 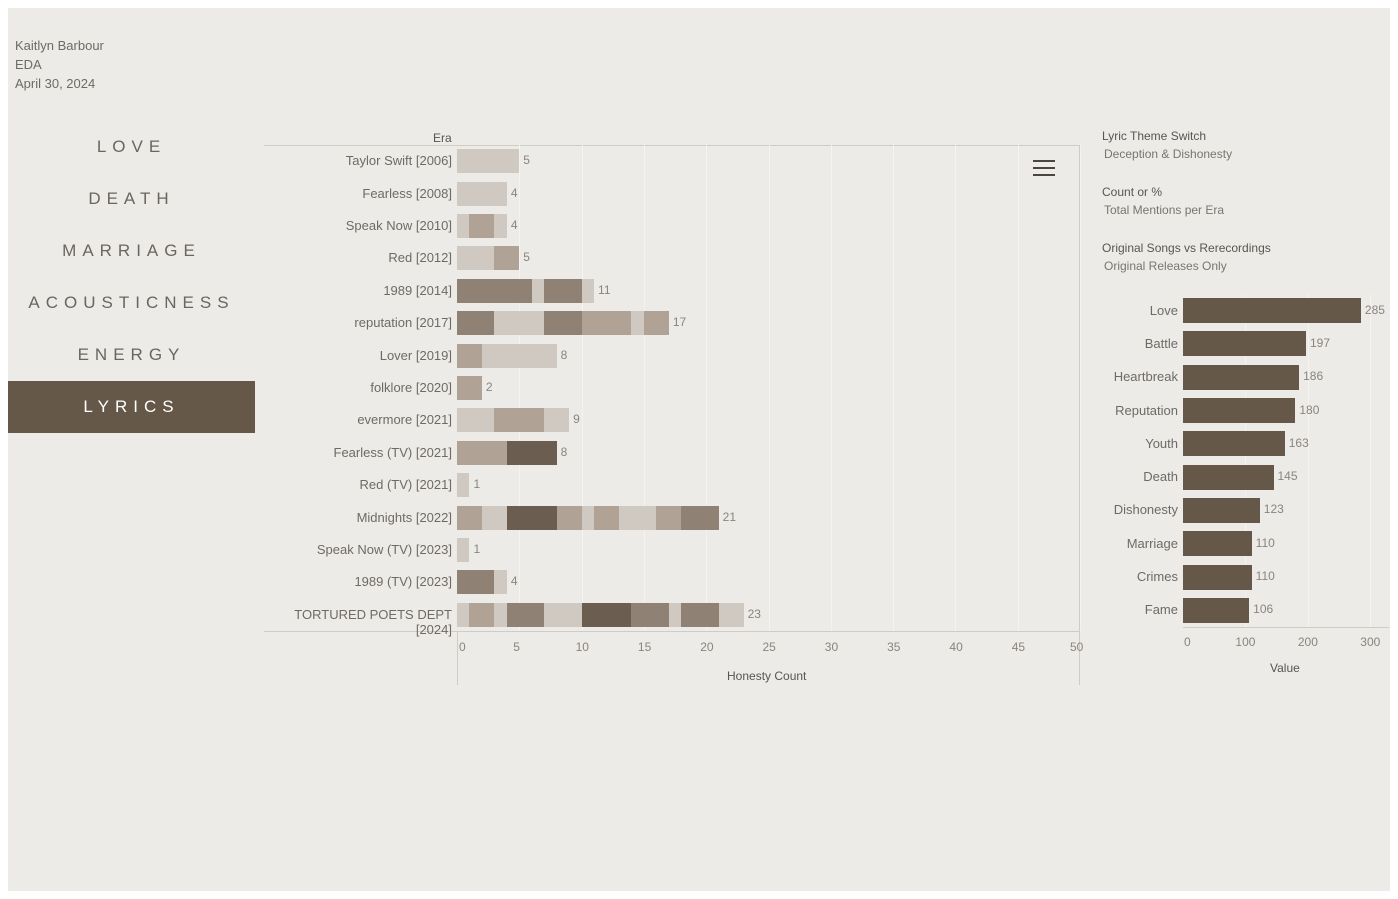 What do you see at coordinates (1145, 510) in the screenshot?
I see `theme-label: Dishonesty` at bounding box center [1145, 510].